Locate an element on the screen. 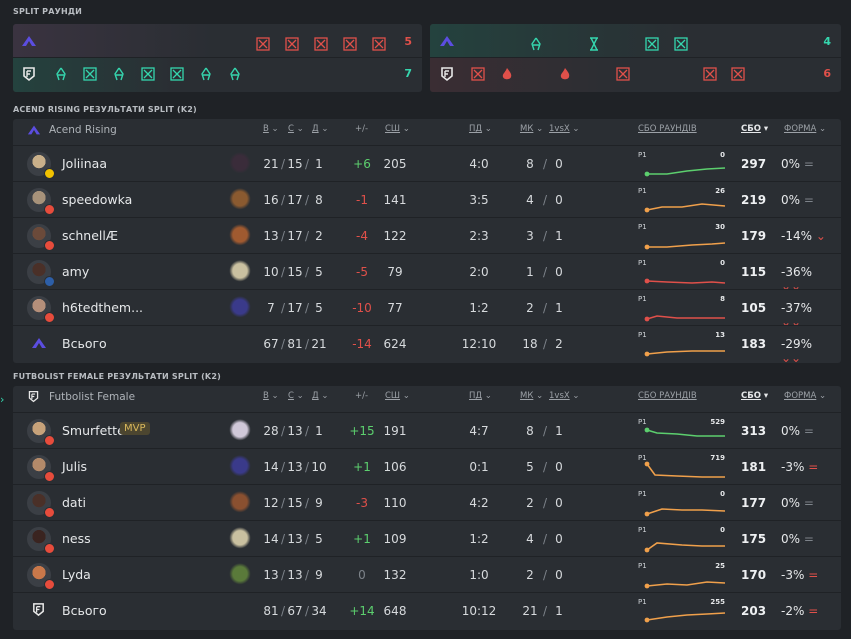 This screenshot has width=851, height=639. rounds-sparkline: P1 719 is located at coordinates (681, 466).